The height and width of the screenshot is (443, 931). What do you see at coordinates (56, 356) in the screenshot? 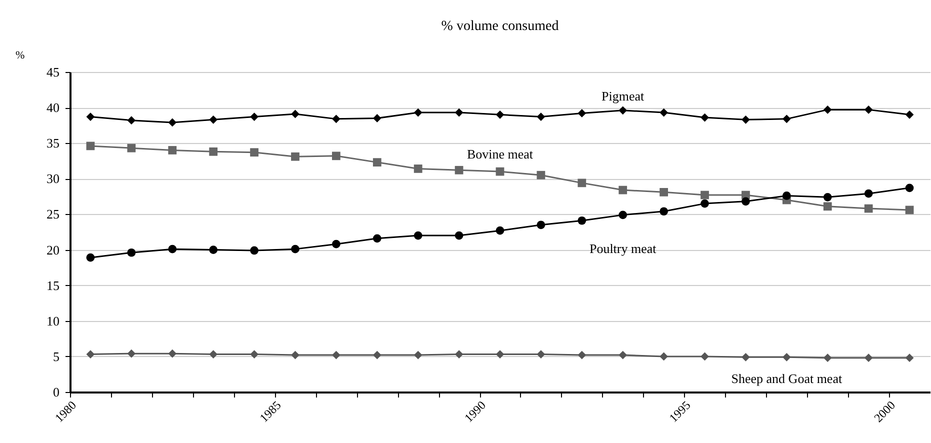
I see `y-tick-label: 5` at bounding box center [56, 356].